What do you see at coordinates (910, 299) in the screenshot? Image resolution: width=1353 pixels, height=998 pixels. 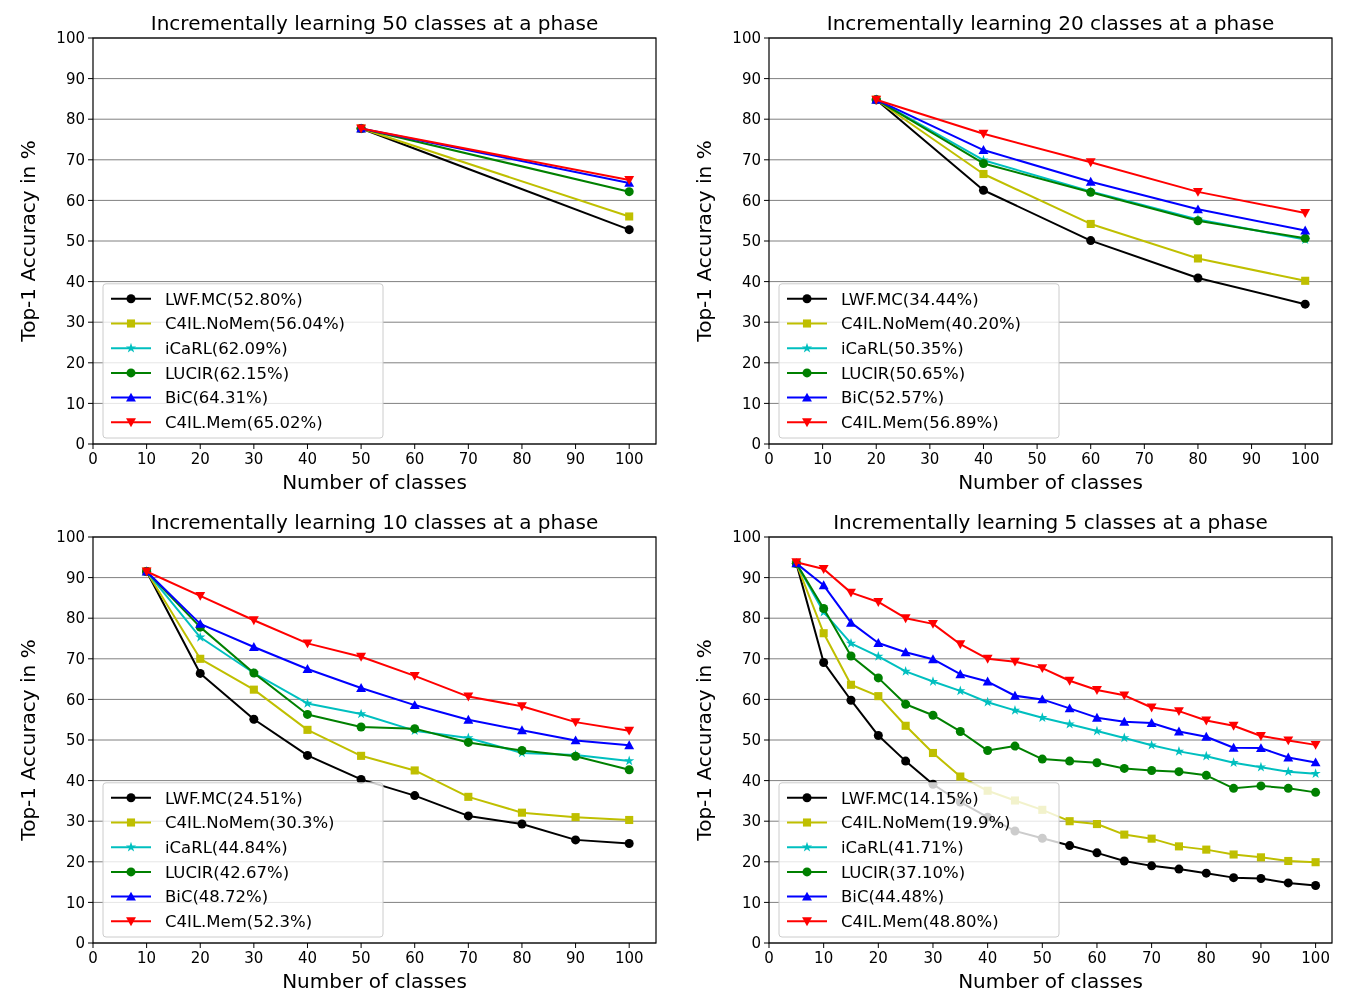 I see `legend-label: LWF.MC(34.44%)` at bounding box center [910, 299].